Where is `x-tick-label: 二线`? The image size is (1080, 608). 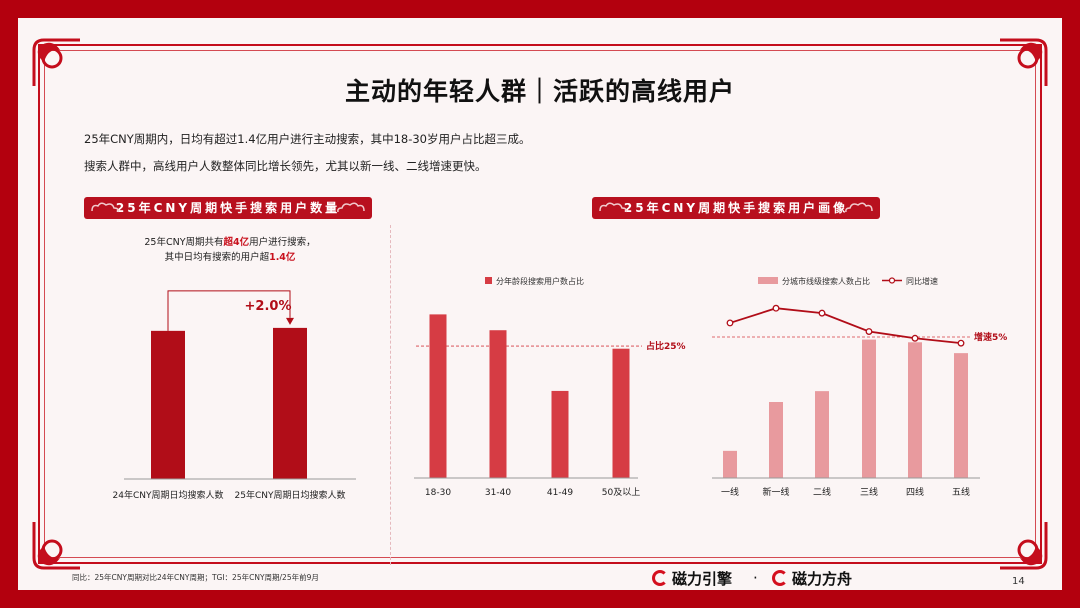 x-tick-label: 二线 is located at coordinates (822, 492).